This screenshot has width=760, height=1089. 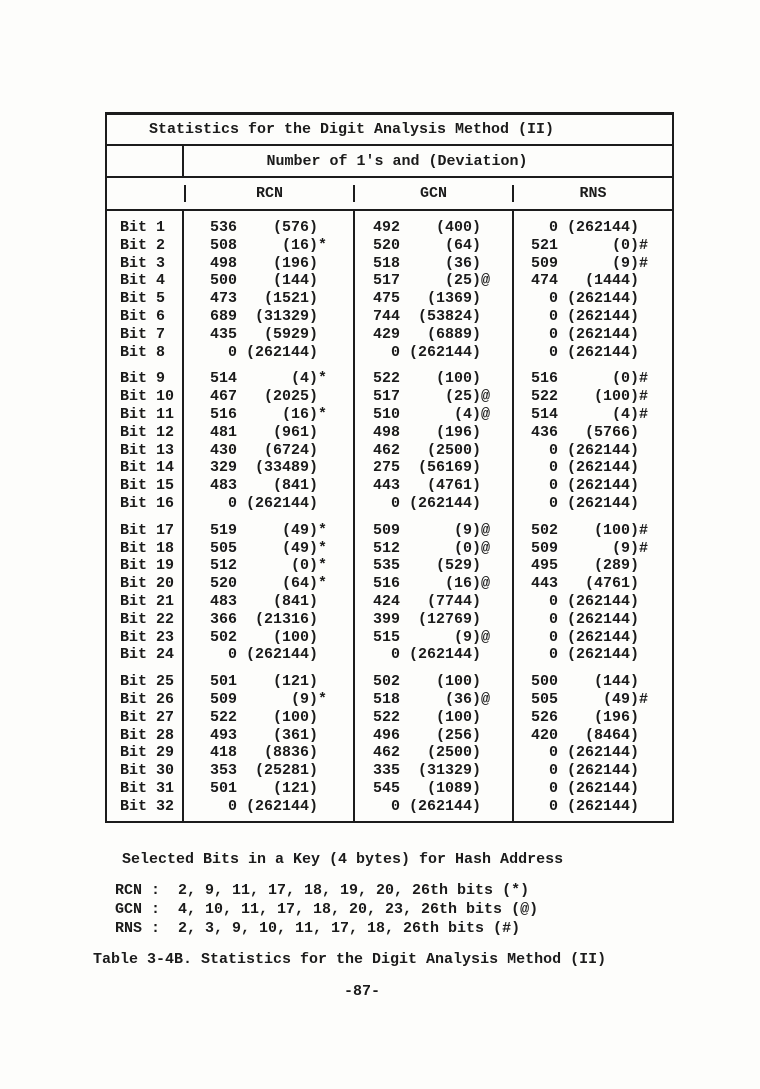 What do you see at coordinates (431, 299) in the screenshot?
I see `gcn-cell: 475 (1369)` at bounding box center [431, 299].